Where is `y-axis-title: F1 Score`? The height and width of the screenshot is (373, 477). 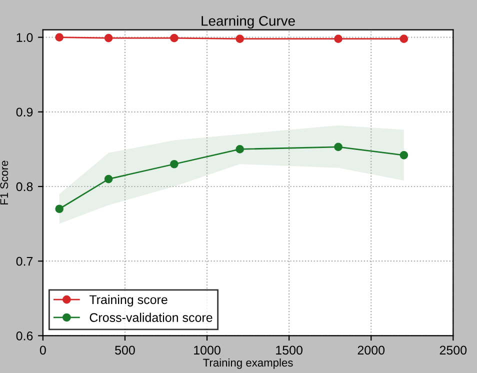 y-axis-title: F1 Score is located at coordinates (4, 182).